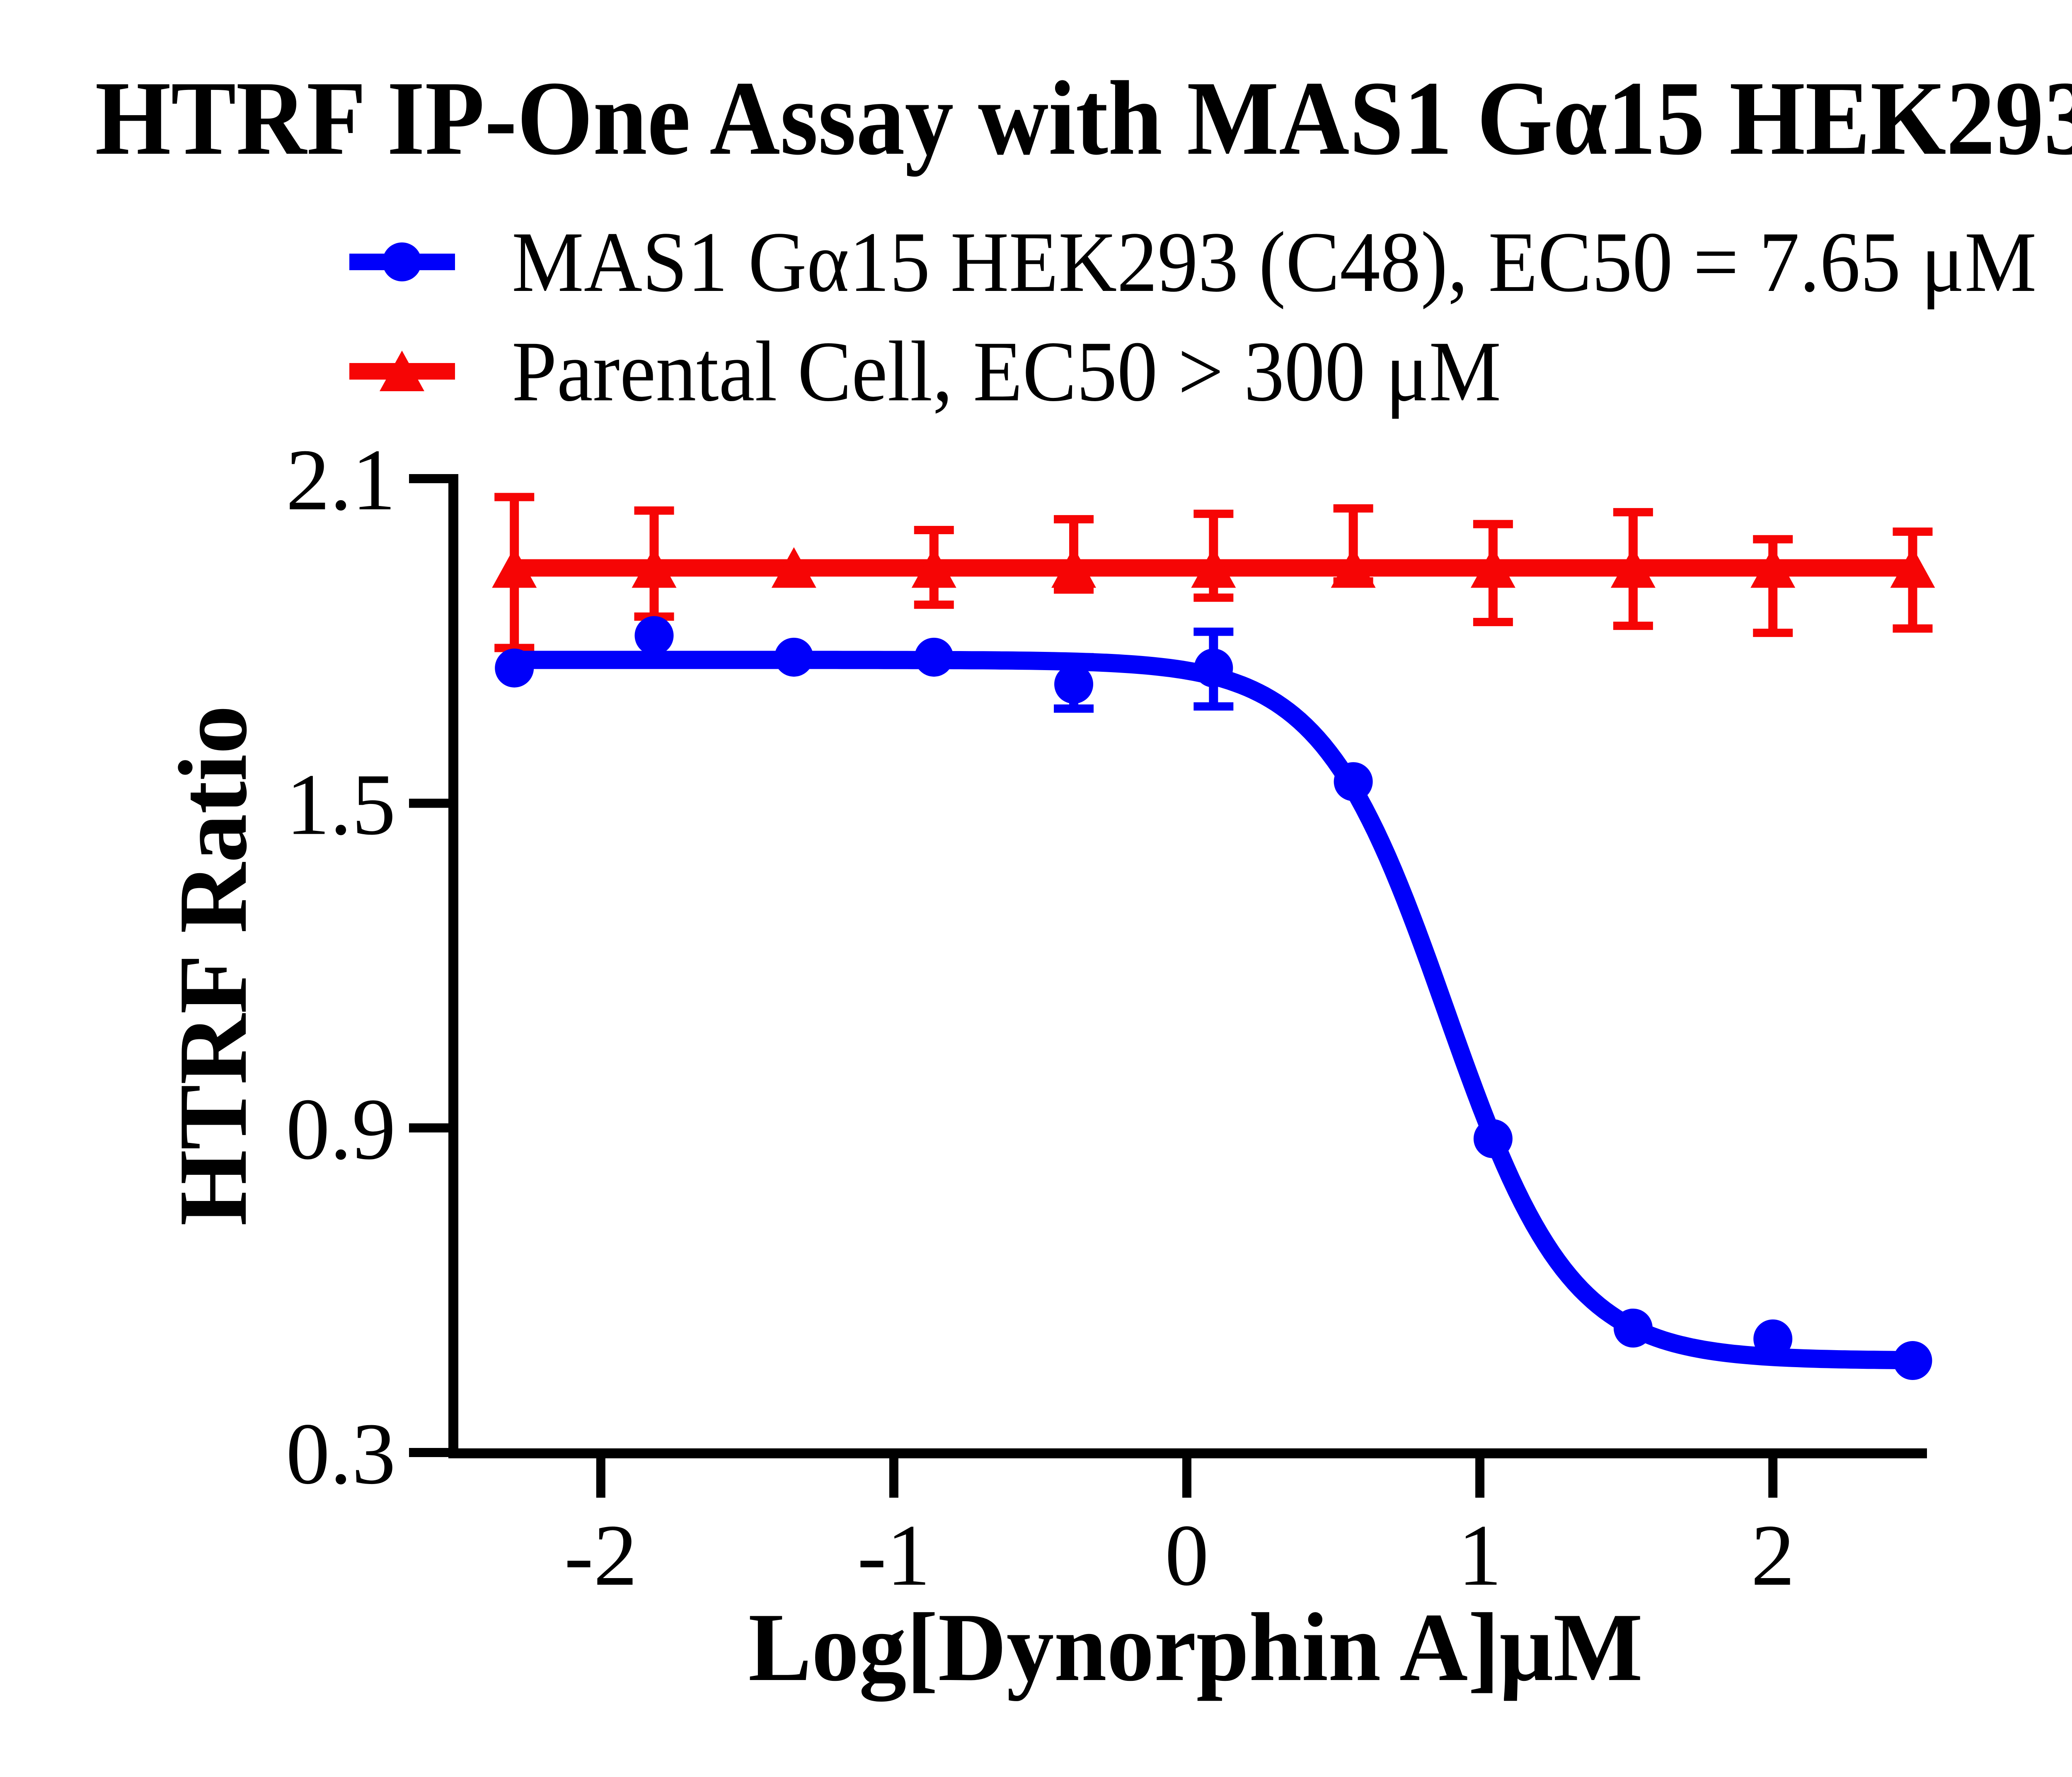 This screenshot has height=1777, width=2072. I want to click on mas1-error-cap-top, so click(1213, 631).